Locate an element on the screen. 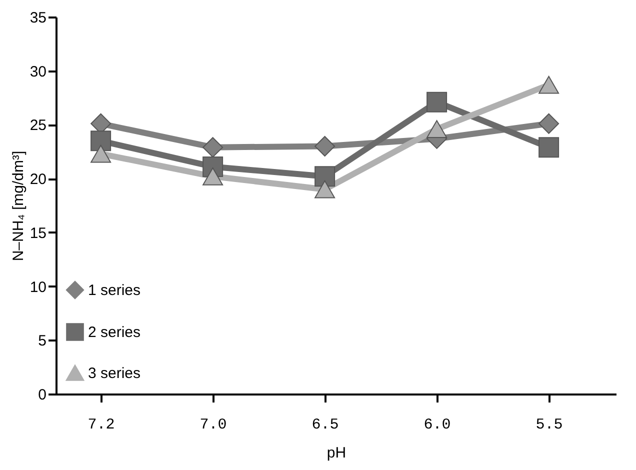  y-tick-label: 15 is located at coordinates (38, 233).